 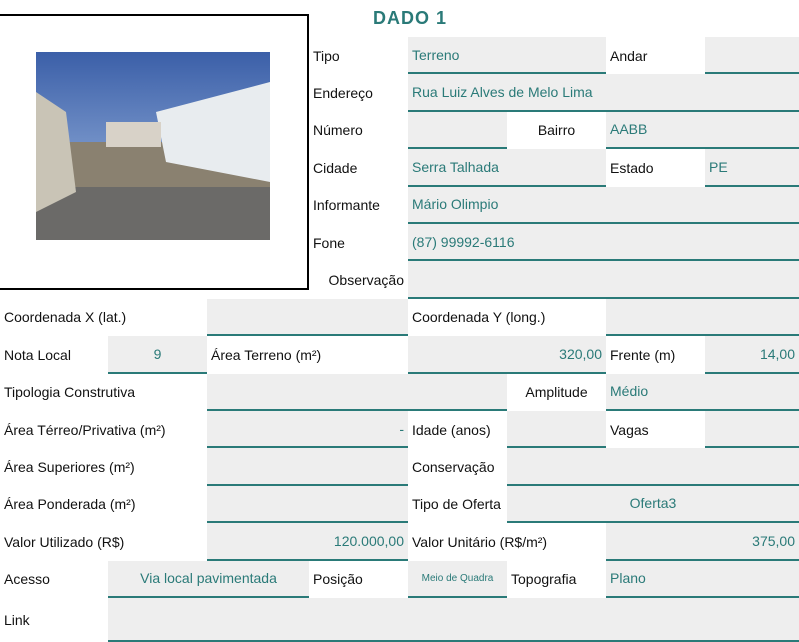 What do you see at coordinates (27, 579) in the screenshot?
I see `label-acesso: Acesso` at bounding box center [27, 579].